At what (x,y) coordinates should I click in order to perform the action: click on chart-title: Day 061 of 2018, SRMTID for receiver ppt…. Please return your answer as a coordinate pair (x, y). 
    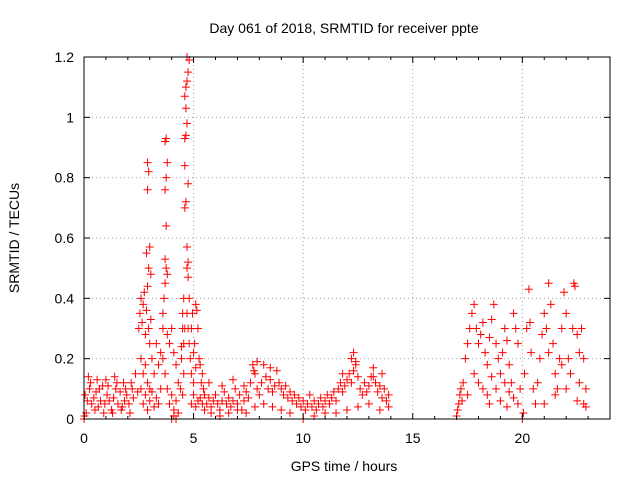
    Looking at the image, I should click on (343, 28).